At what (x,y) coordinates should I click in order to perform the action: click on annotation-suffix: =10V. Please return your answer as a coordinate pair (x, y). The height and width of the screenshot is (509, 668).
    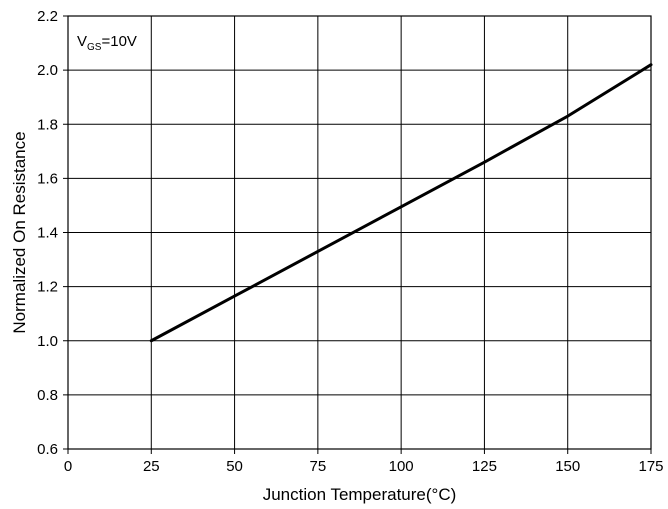
    Looking at the image, I should click on (118, 41).